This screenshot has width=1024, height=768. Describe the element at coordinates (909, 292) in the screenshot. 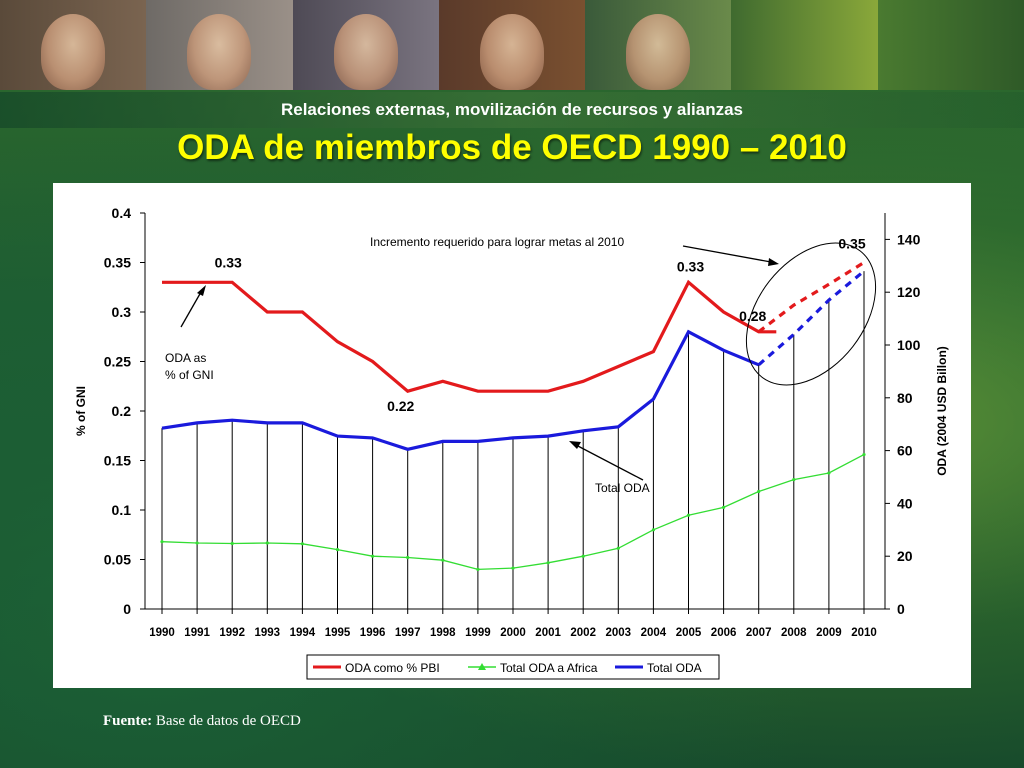

I see `right-axis-tick-label: 120` at that location.